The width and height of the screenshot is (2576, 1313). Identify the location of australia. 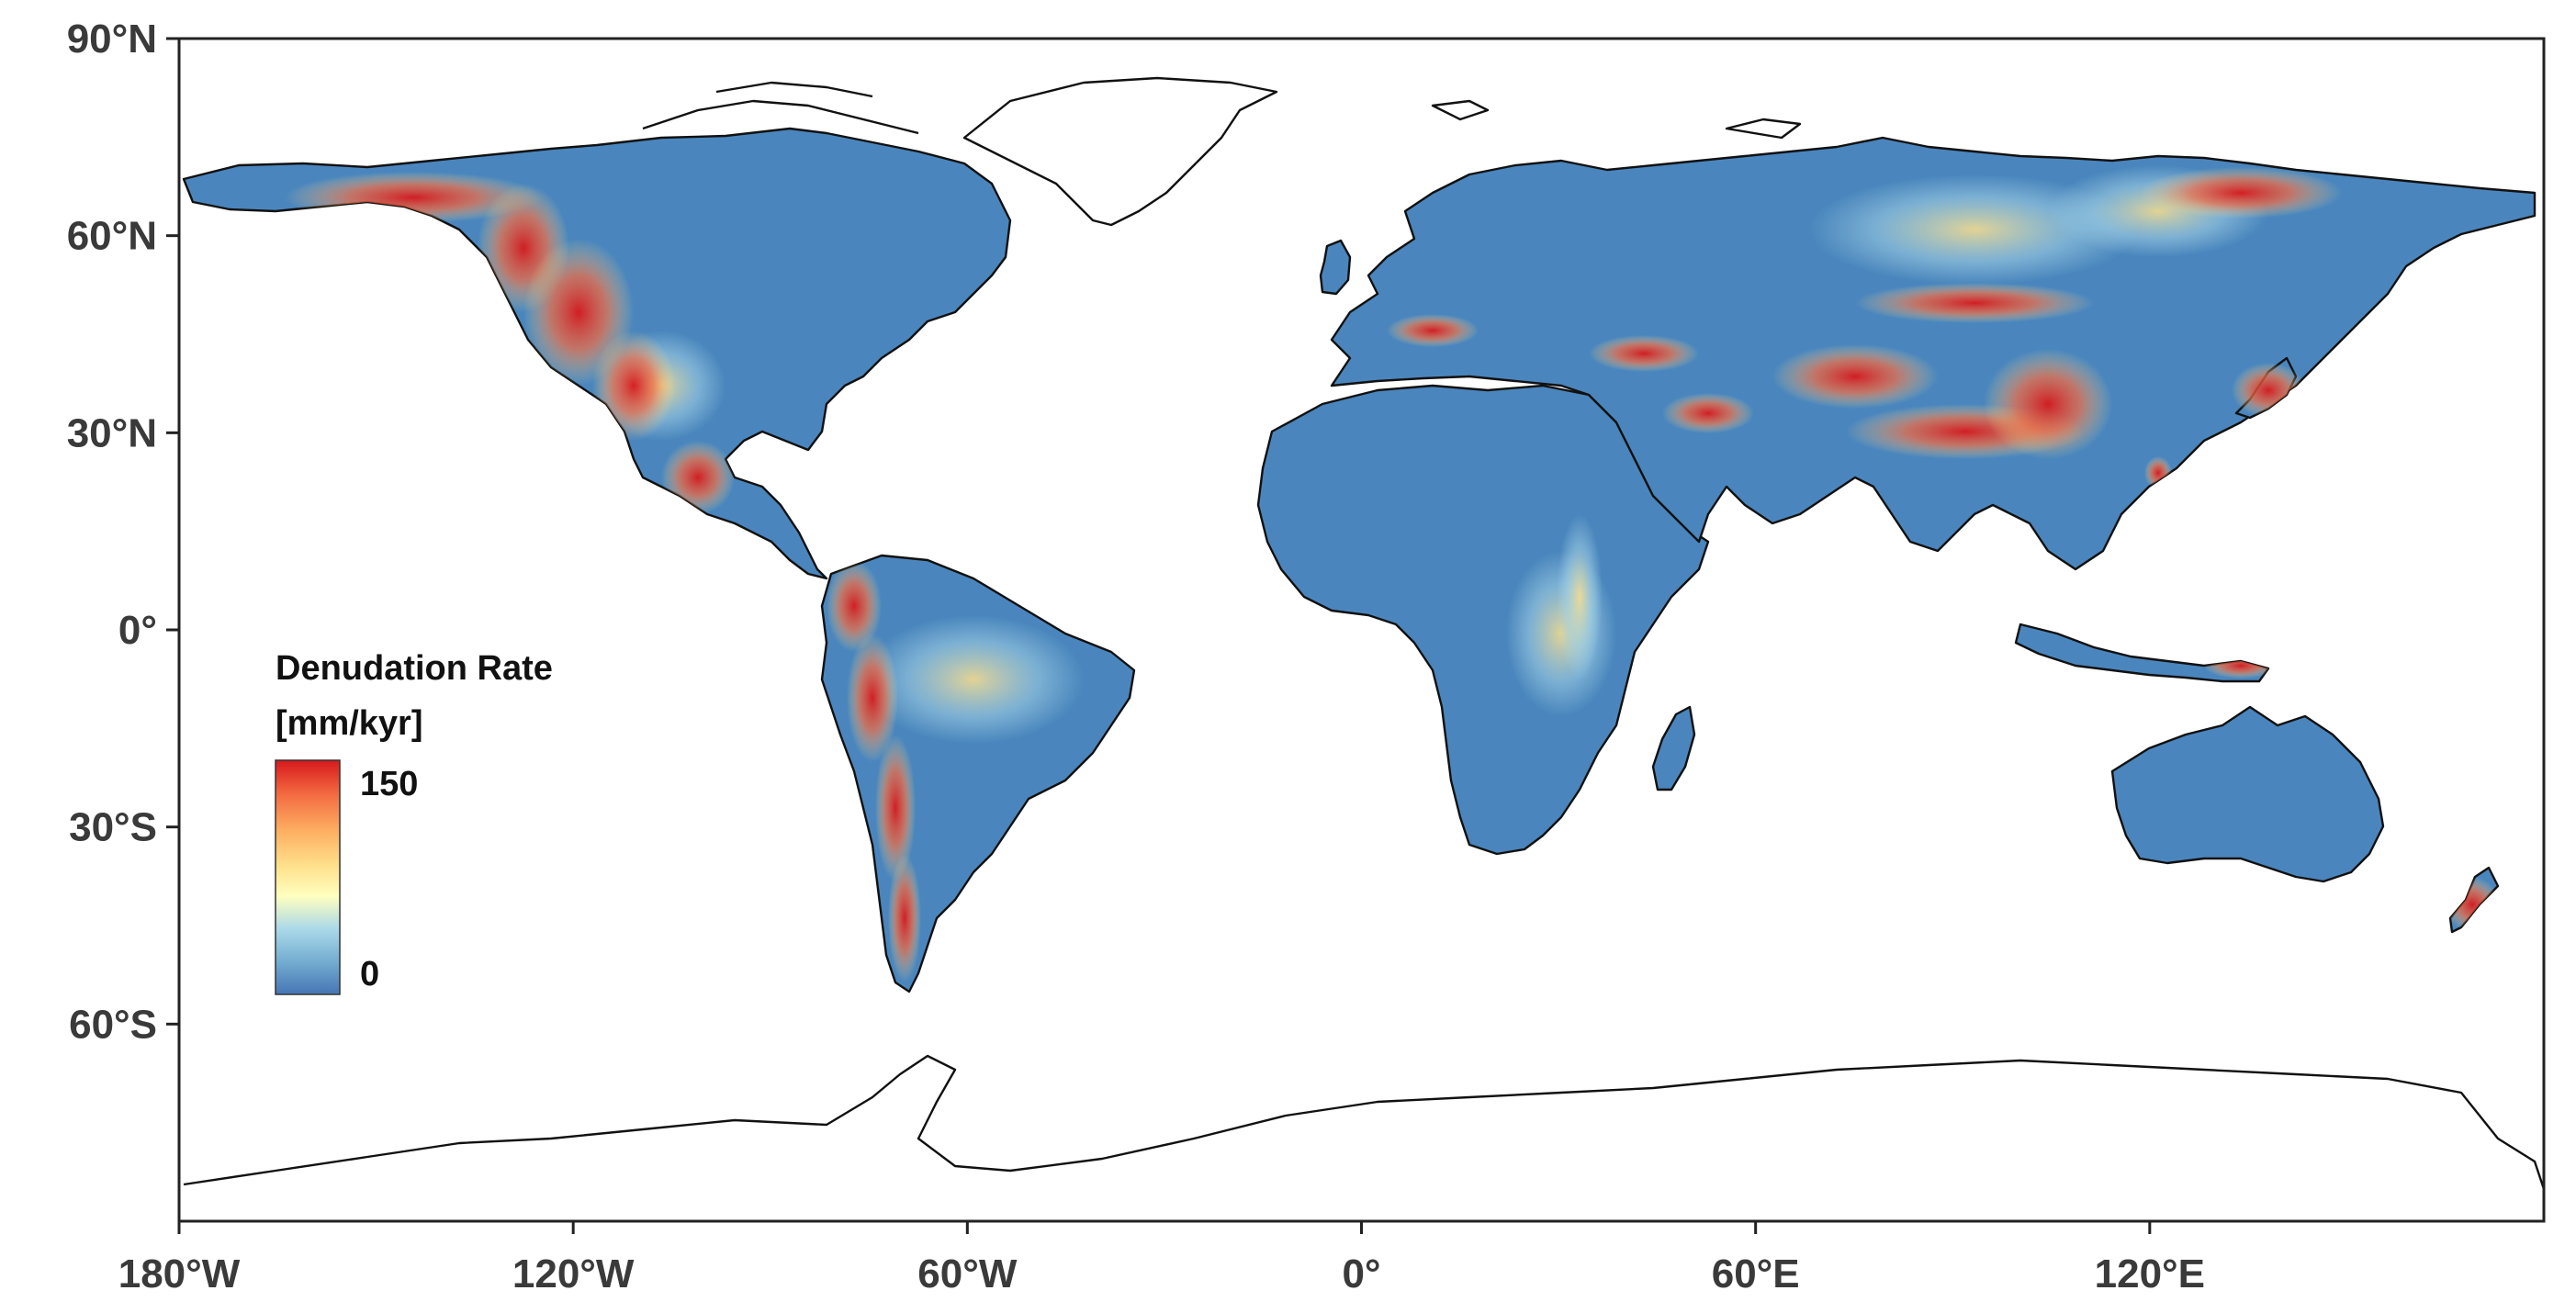
(2247, 794).